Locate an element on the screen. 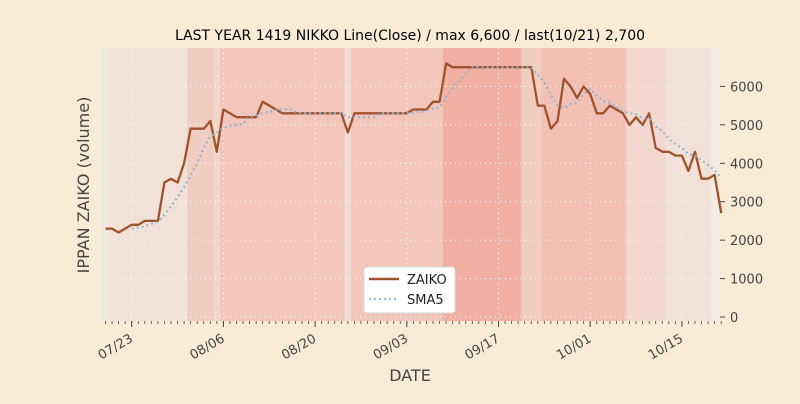 The height and width of the screenshot is (404, 800). y-tick-label-4: 4000 is located at coordinates (746, 164).